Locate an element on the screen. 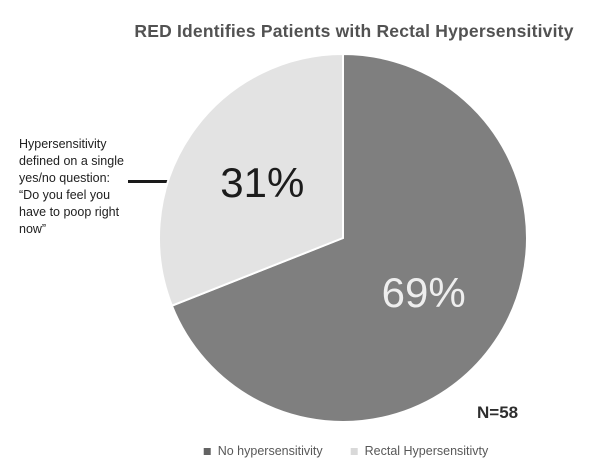 The width and height of the screenshot is (600, 471). legend-label: Rectal Hypersensitivty is located at coordinates (426, 451).